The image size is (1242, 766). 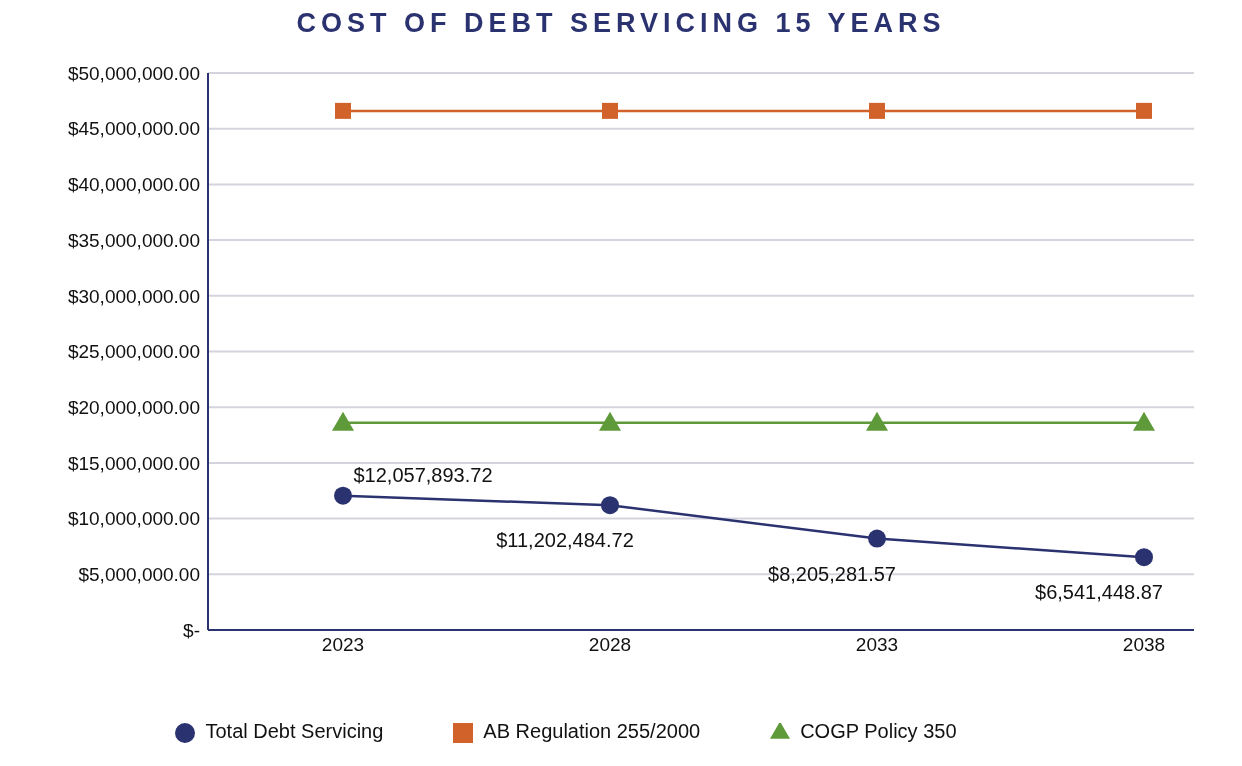 I want to click on data-label: $6,541,448.87, so click(x=1099, y=592).